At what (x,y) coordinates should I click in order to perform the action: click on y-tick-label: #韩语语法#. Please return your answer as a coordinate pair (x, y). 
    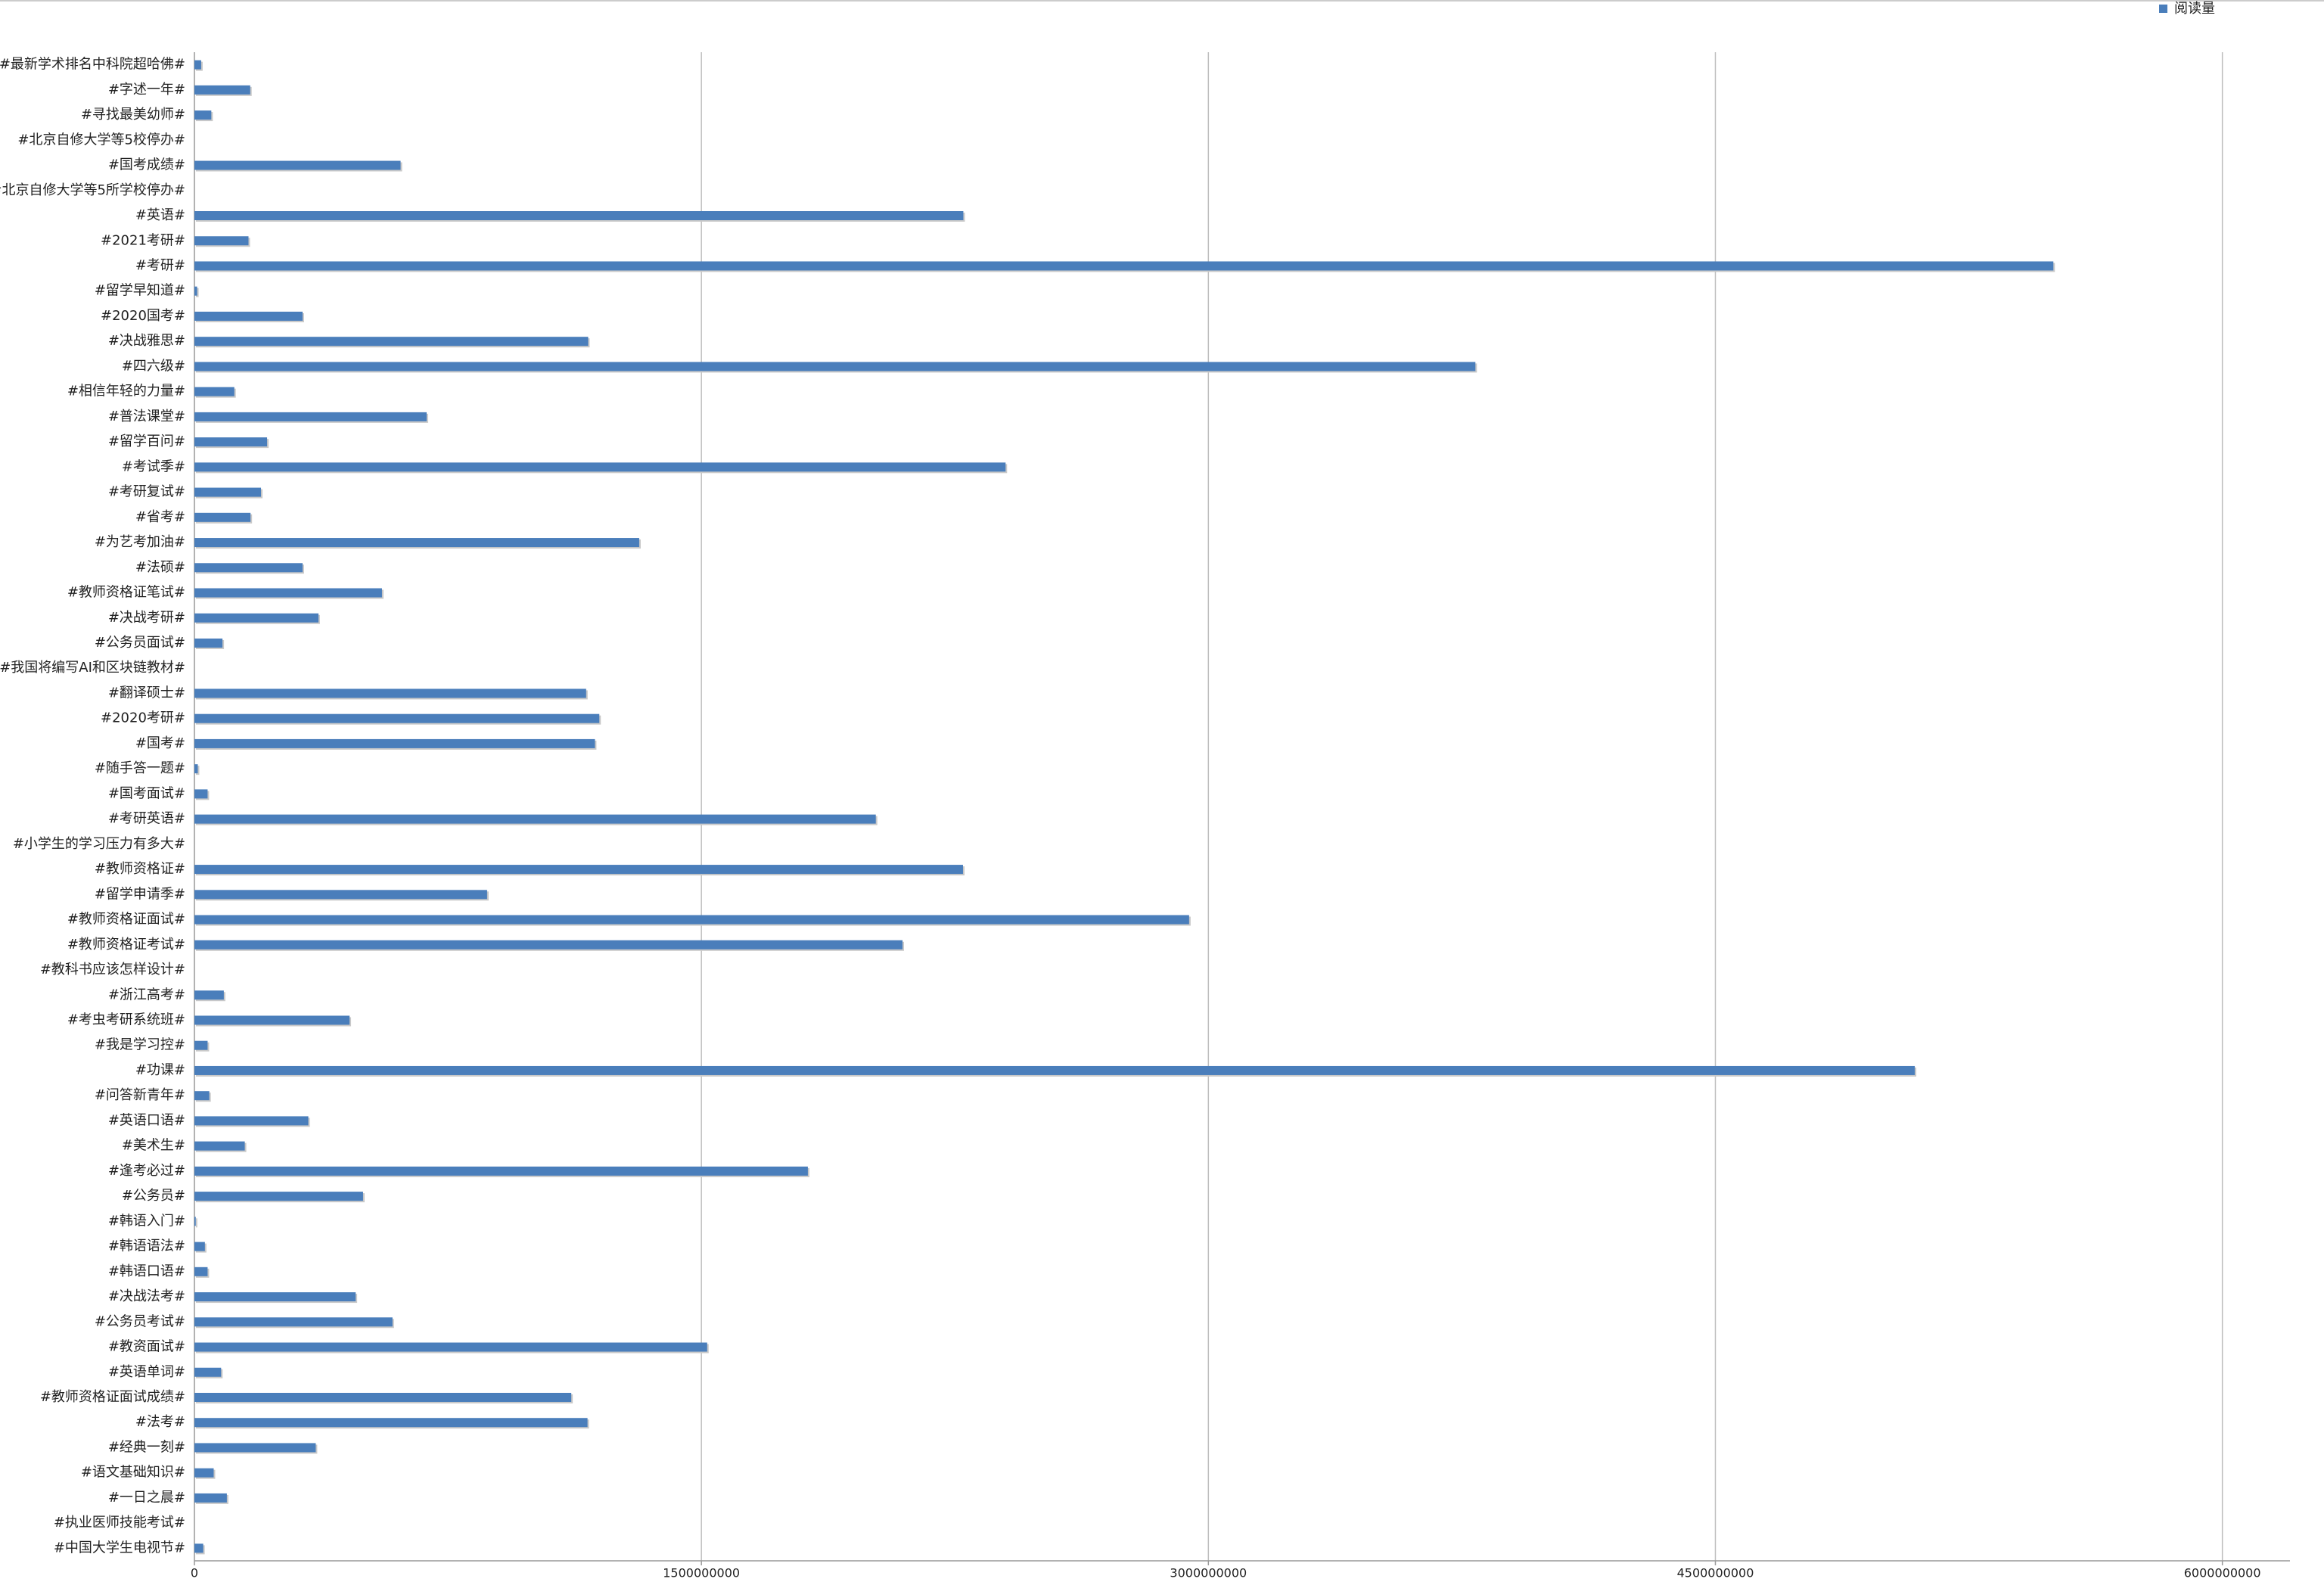
    Looking at the image, I should click on (146, 1246).